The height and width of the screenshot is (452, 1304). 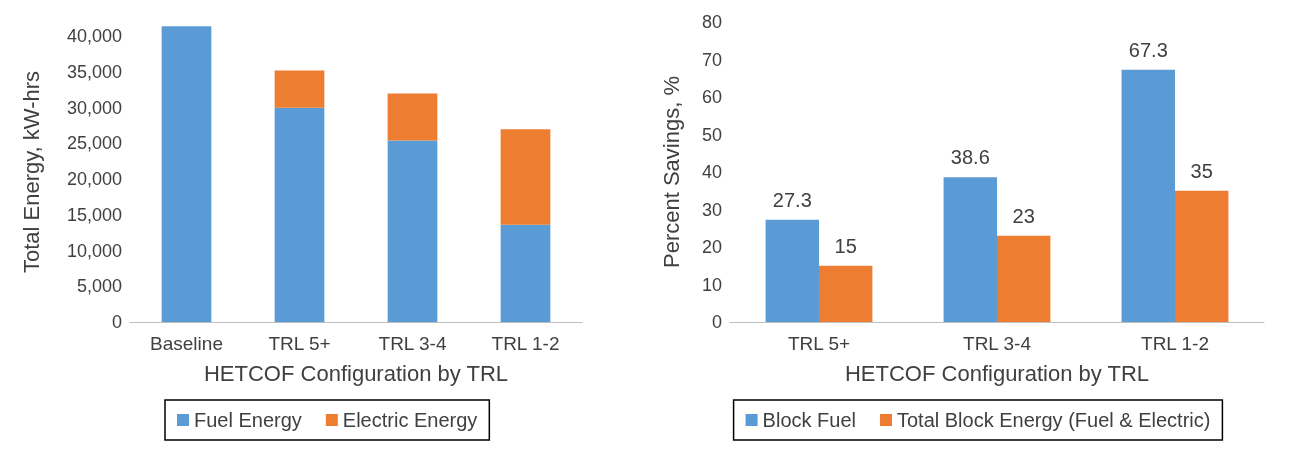 I want to click on legend-label: Total Block Energy (Fuel & Electric), so click(x=1053, y=420).